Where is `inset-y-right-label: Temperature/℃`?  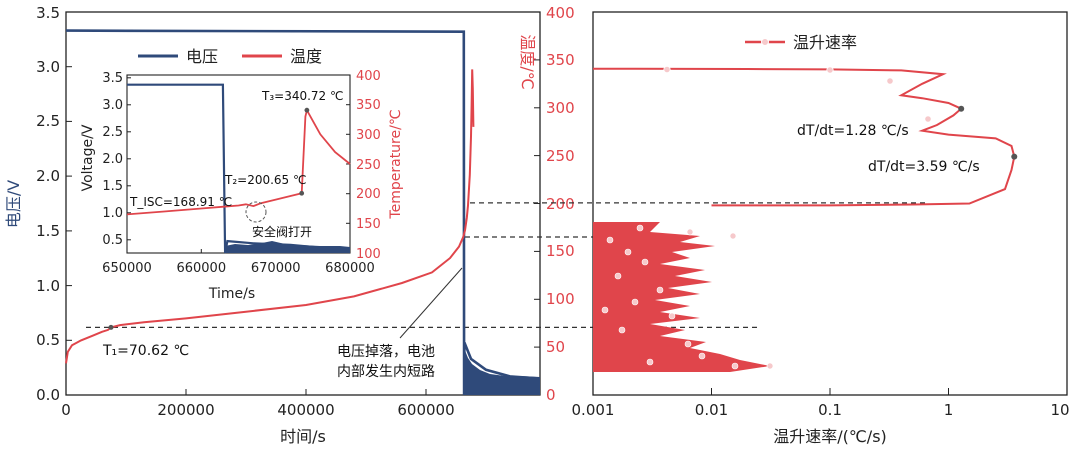
inset-y-right-label: Temperature/℃ is located at coordinates (396, 164).